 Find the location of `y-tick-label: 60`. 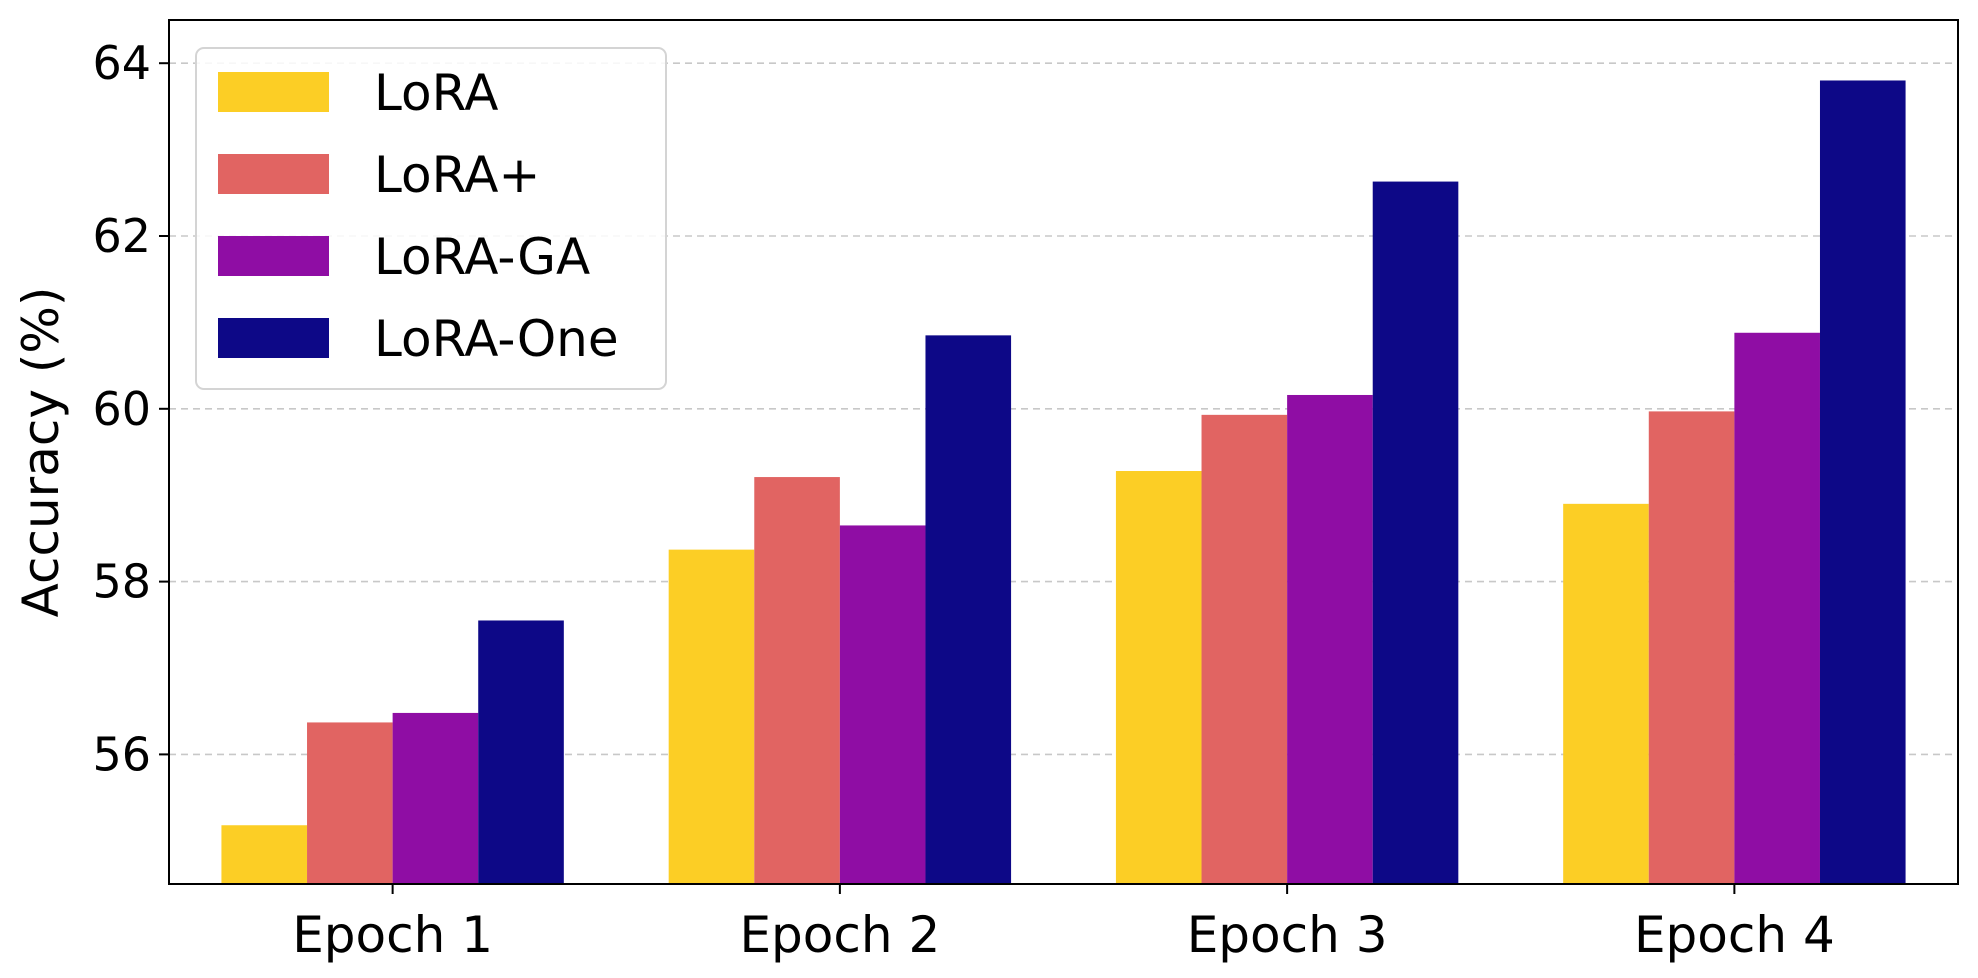

y-tick-label: 60 is located at coordinates (121, 409).